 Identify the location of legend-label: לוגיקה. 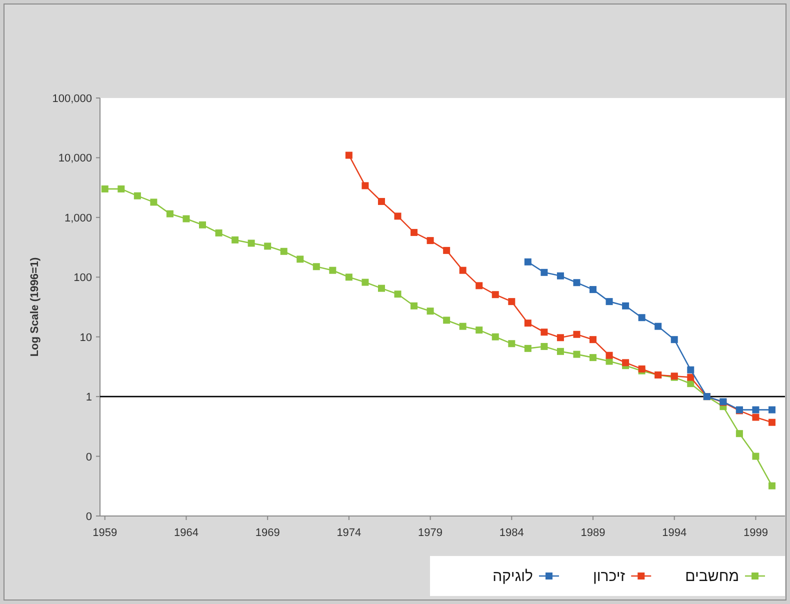
(513, 576).